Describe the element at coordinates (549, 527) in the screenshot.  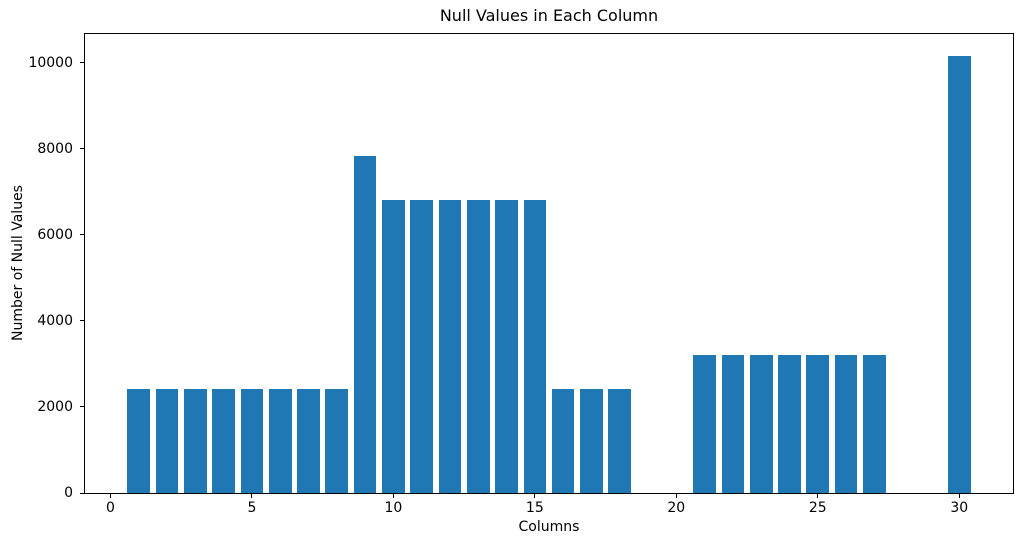
I see `x-axis-label: Columns` at that location.